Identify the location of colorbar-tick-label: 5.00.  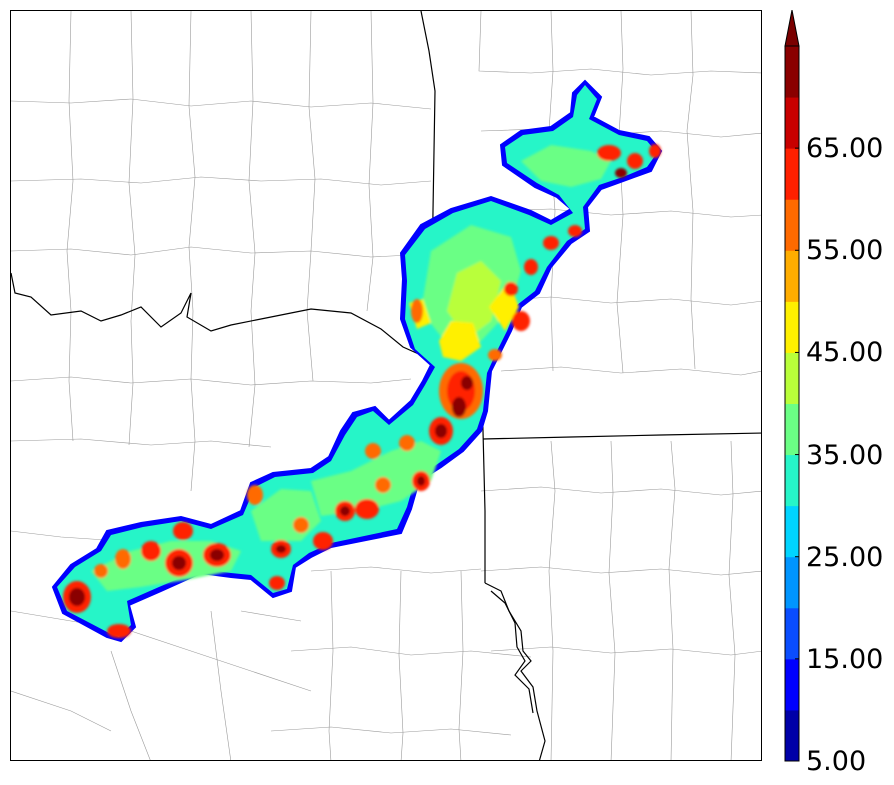
(836, 761).